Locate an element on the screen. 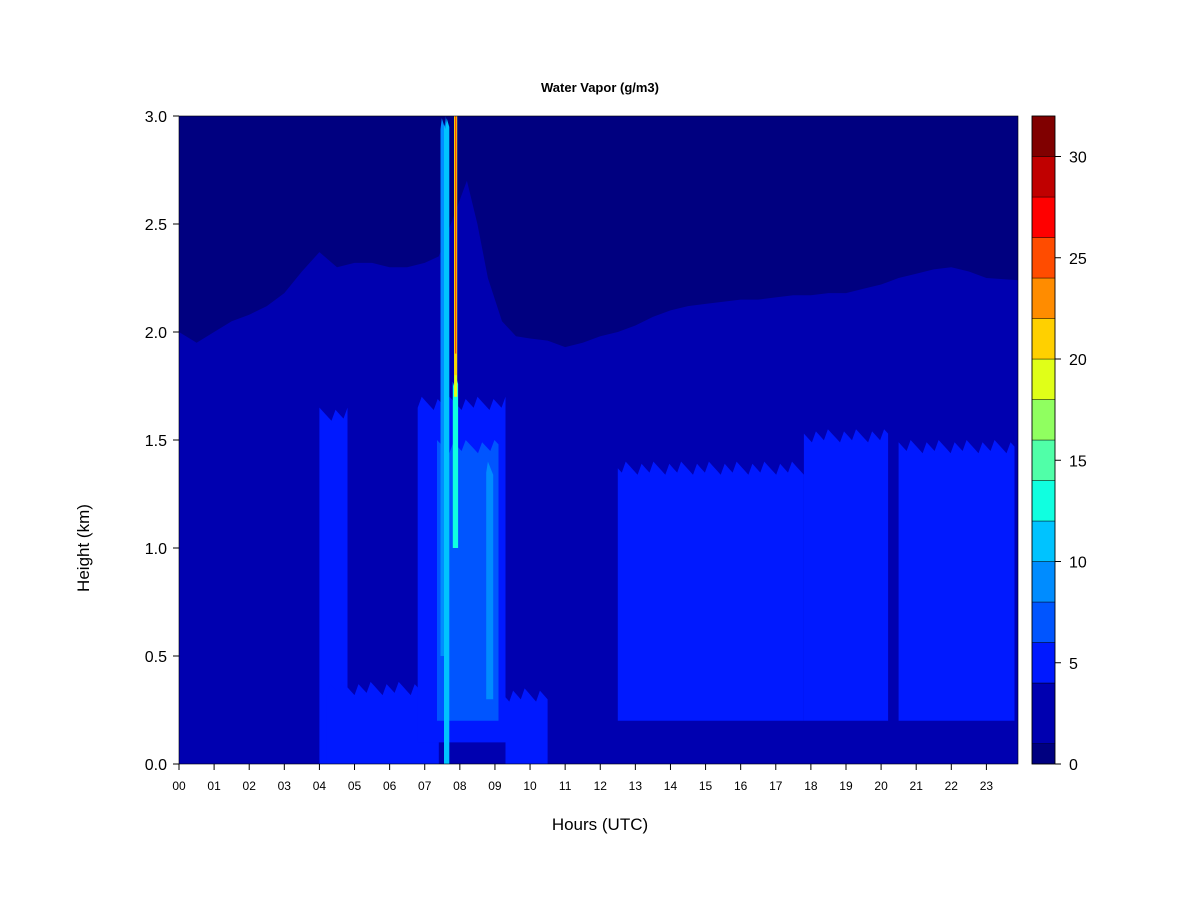 The width and height of the screenshot is (1200, 900). x-tick-label: 21 is located at coordinates (917, 786).